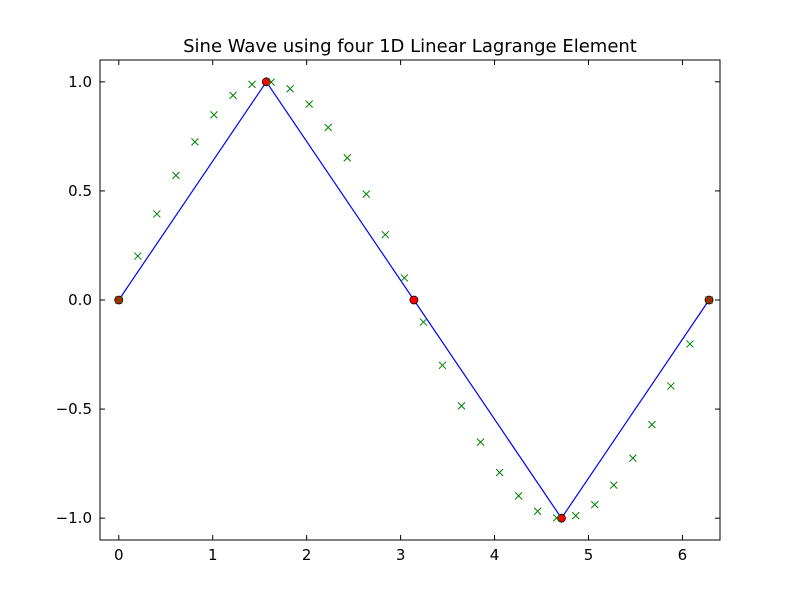 The image size is (800, 604). Describe the element at coordinates (80, 191) in the screenshot. I see `y-tick-label: 0.5` at that location.